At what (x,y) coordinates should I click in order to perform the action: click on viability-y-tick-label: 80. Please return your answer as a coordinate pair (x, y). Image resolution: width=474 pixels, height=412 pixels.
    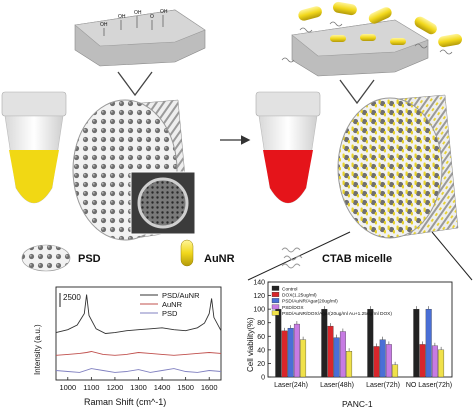
    Looking at the image, I should click on (261, 323).